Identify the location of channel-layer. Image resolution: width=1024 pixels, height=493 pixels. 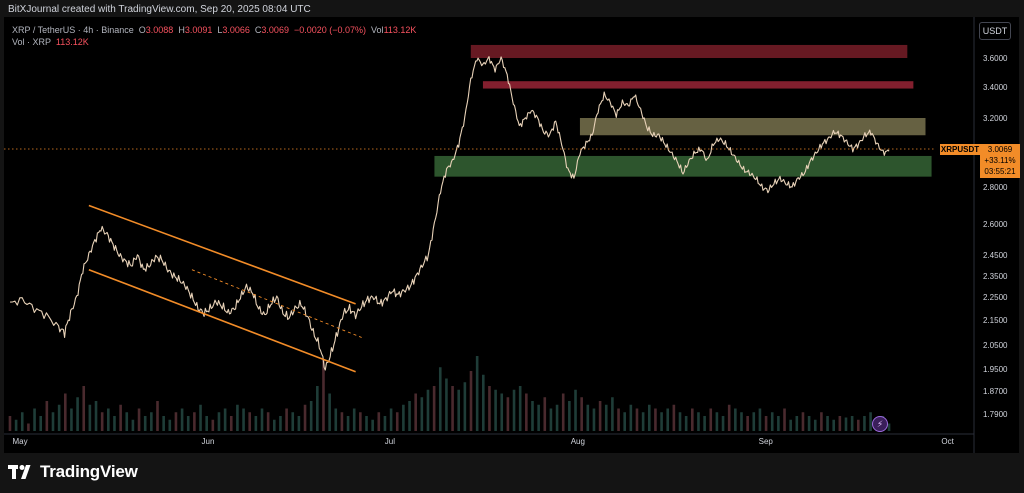
(225, 288).